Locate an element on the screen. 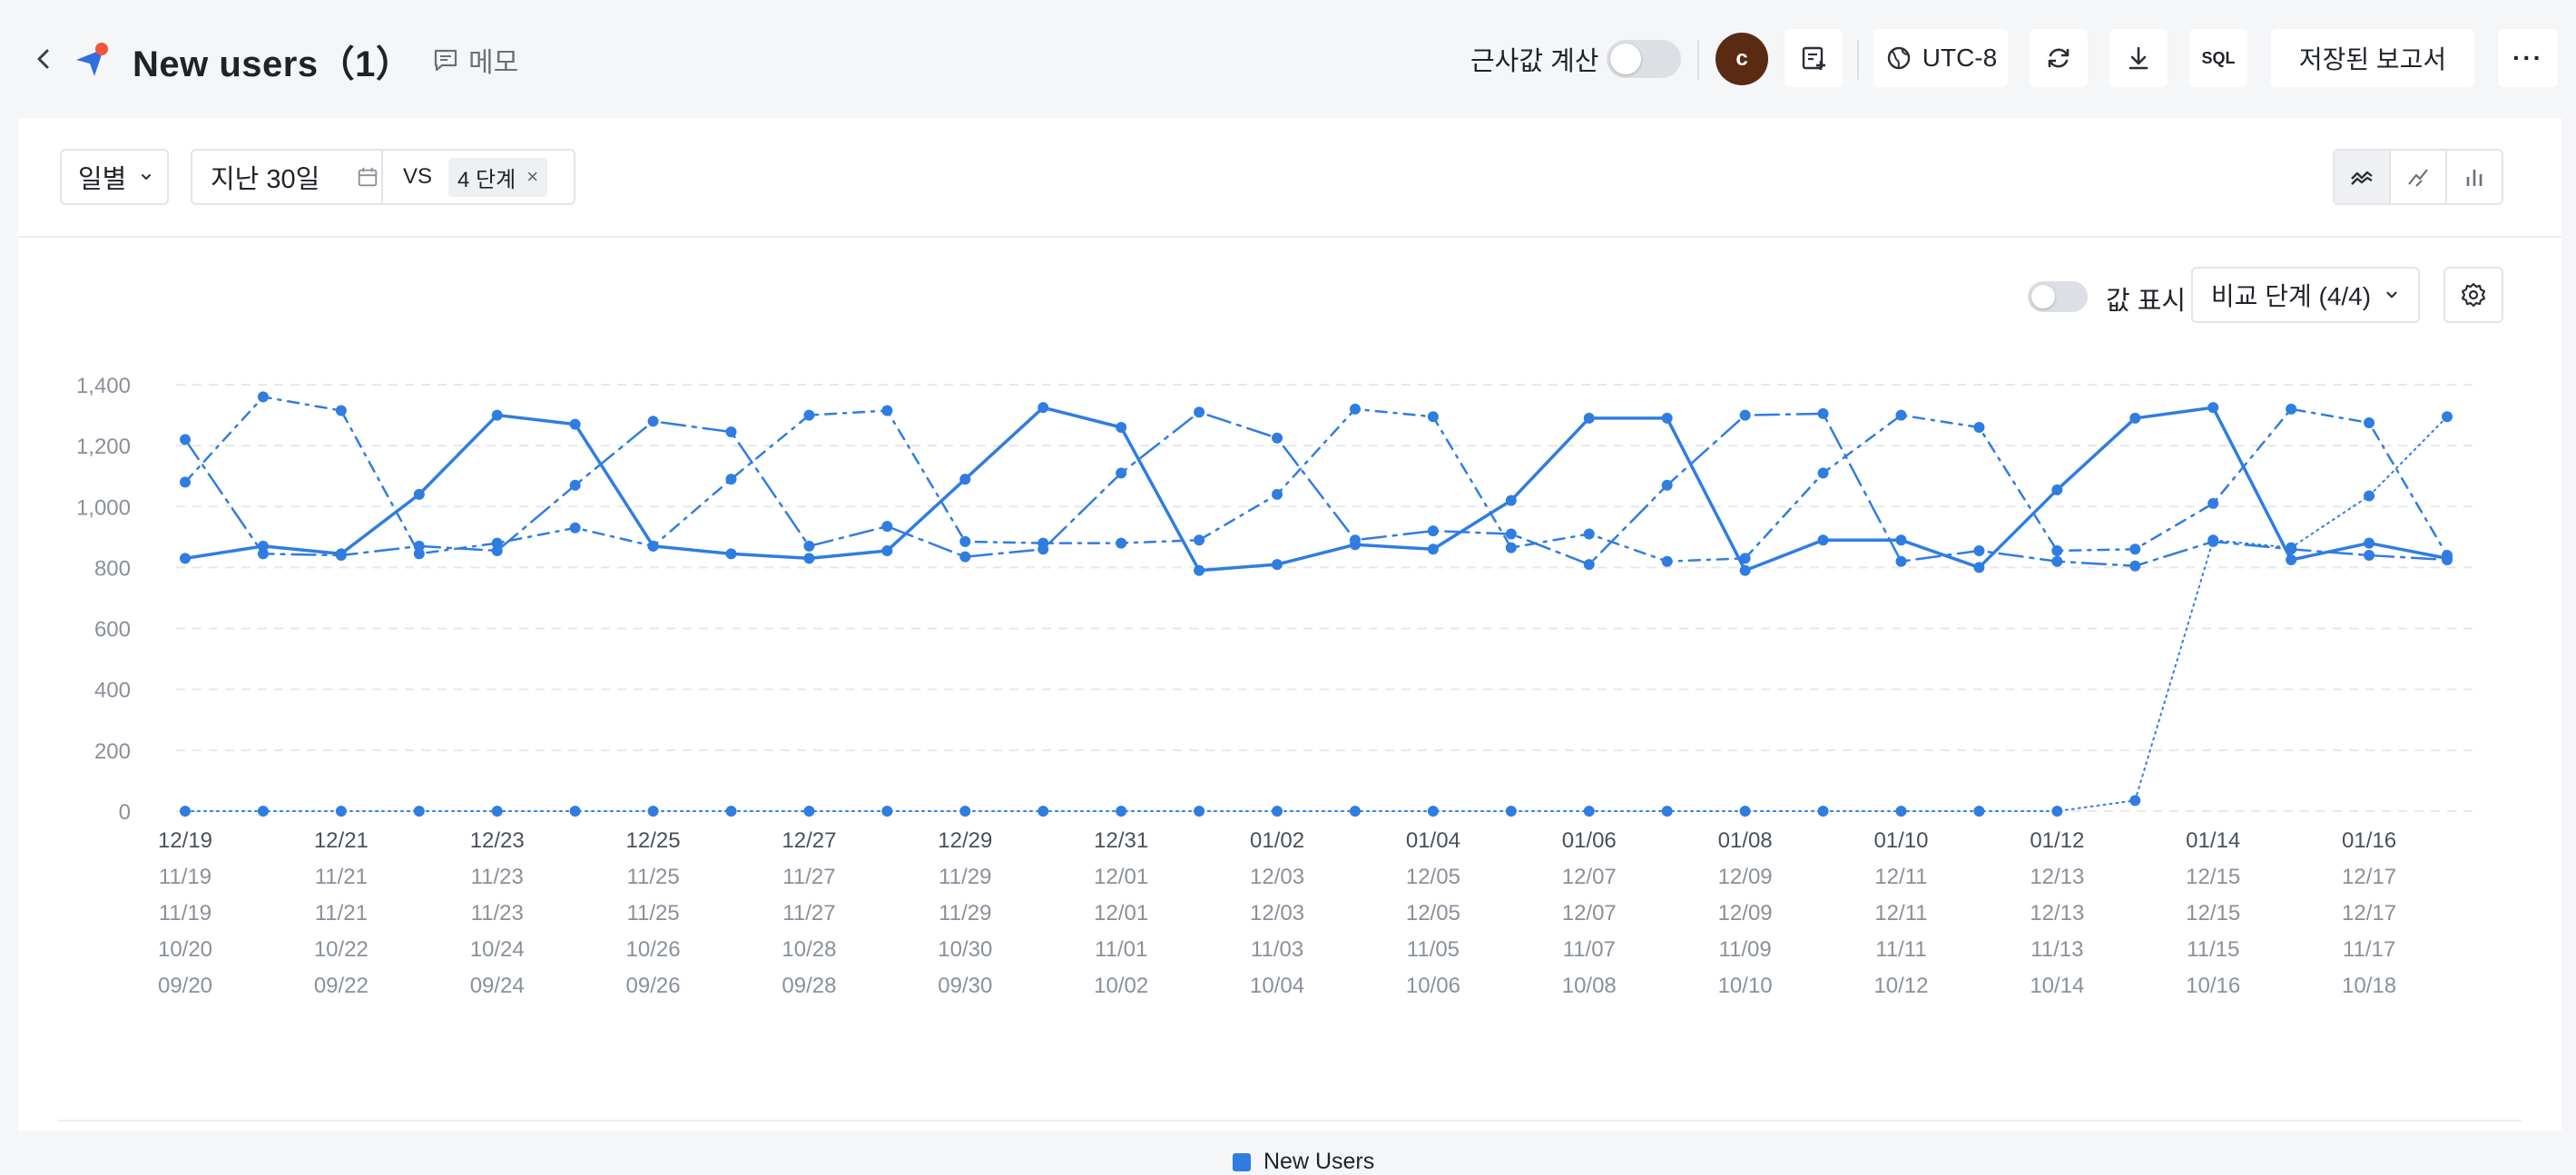 Image resolution: width=2576 pixels, height=1175 pixels. x-tick-label: 09/24 is located at coordinates (497, 986).